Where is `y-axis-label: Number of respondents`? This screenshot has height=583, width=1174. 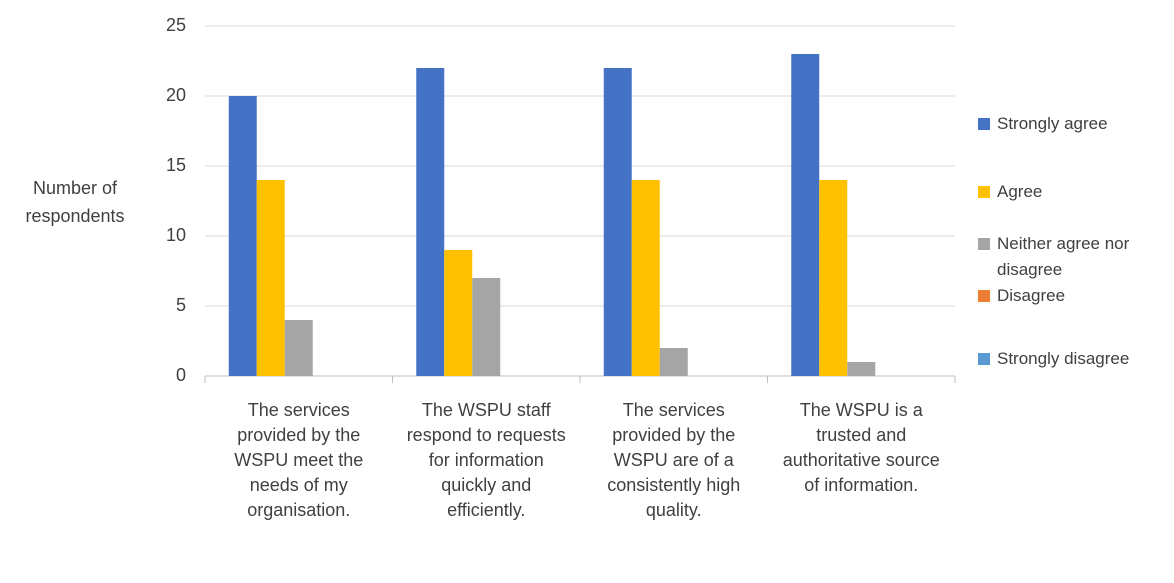
y-axis-label: Number of respondents is located at coordinates (75, 202).